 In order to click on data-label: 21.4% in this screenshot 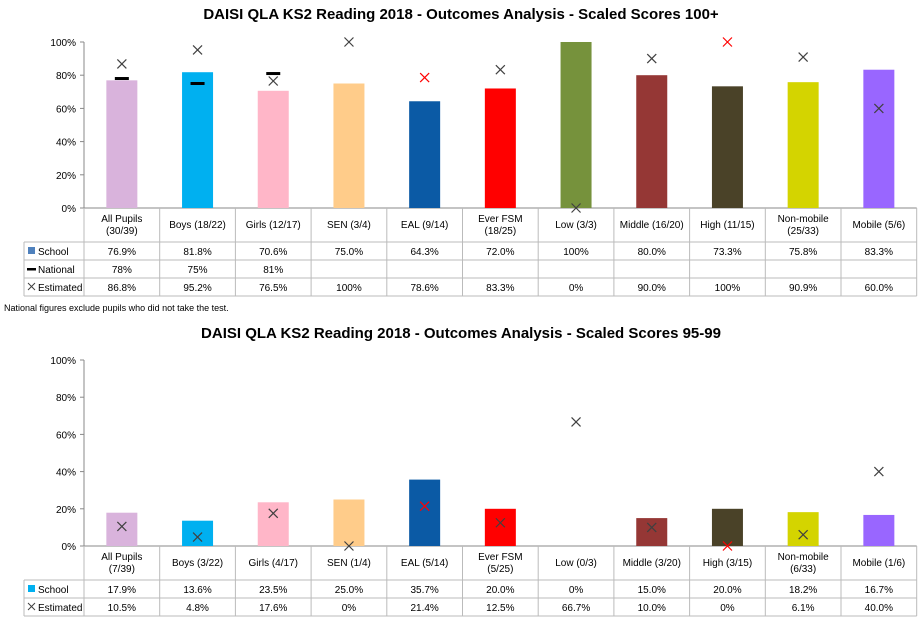, I will do `click(424, 608)`.